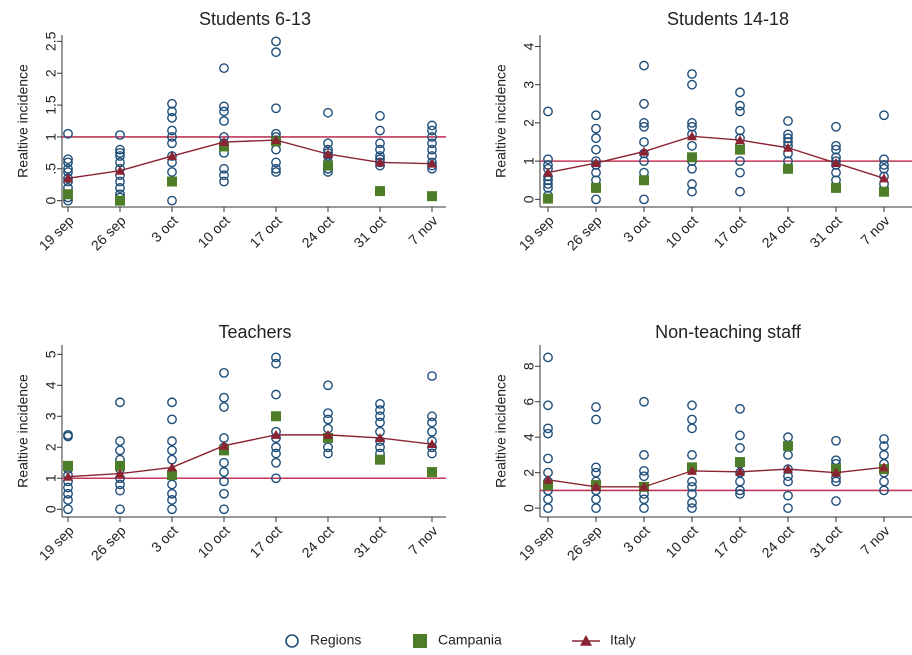 The image size is (912, 655). I want to click on italy-line, so click(716, 477).